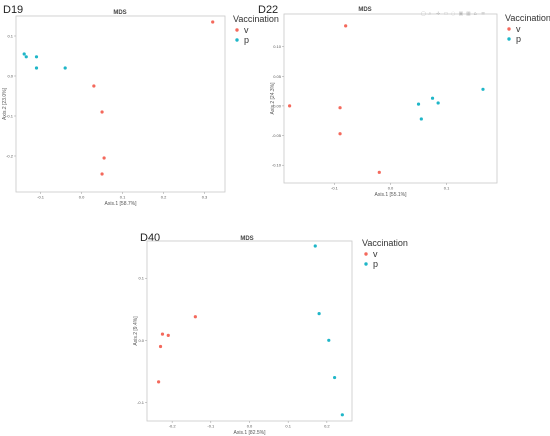 Image resolution: width=550 pixels, height=436 pixels. I want to click on toolbar-icon: ◌, so click(453, 14).